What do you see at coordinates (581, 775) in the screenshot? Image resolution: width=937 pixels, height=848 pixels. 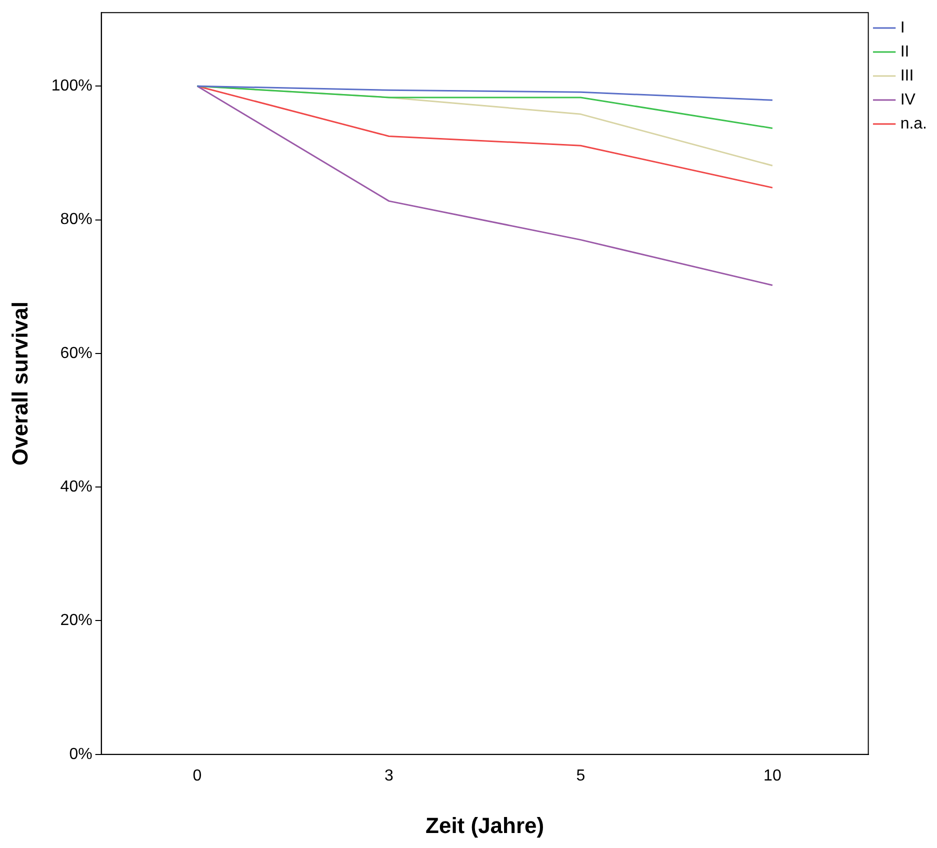 I see `x-tick-label: 5` at bounding box center [581, 775].